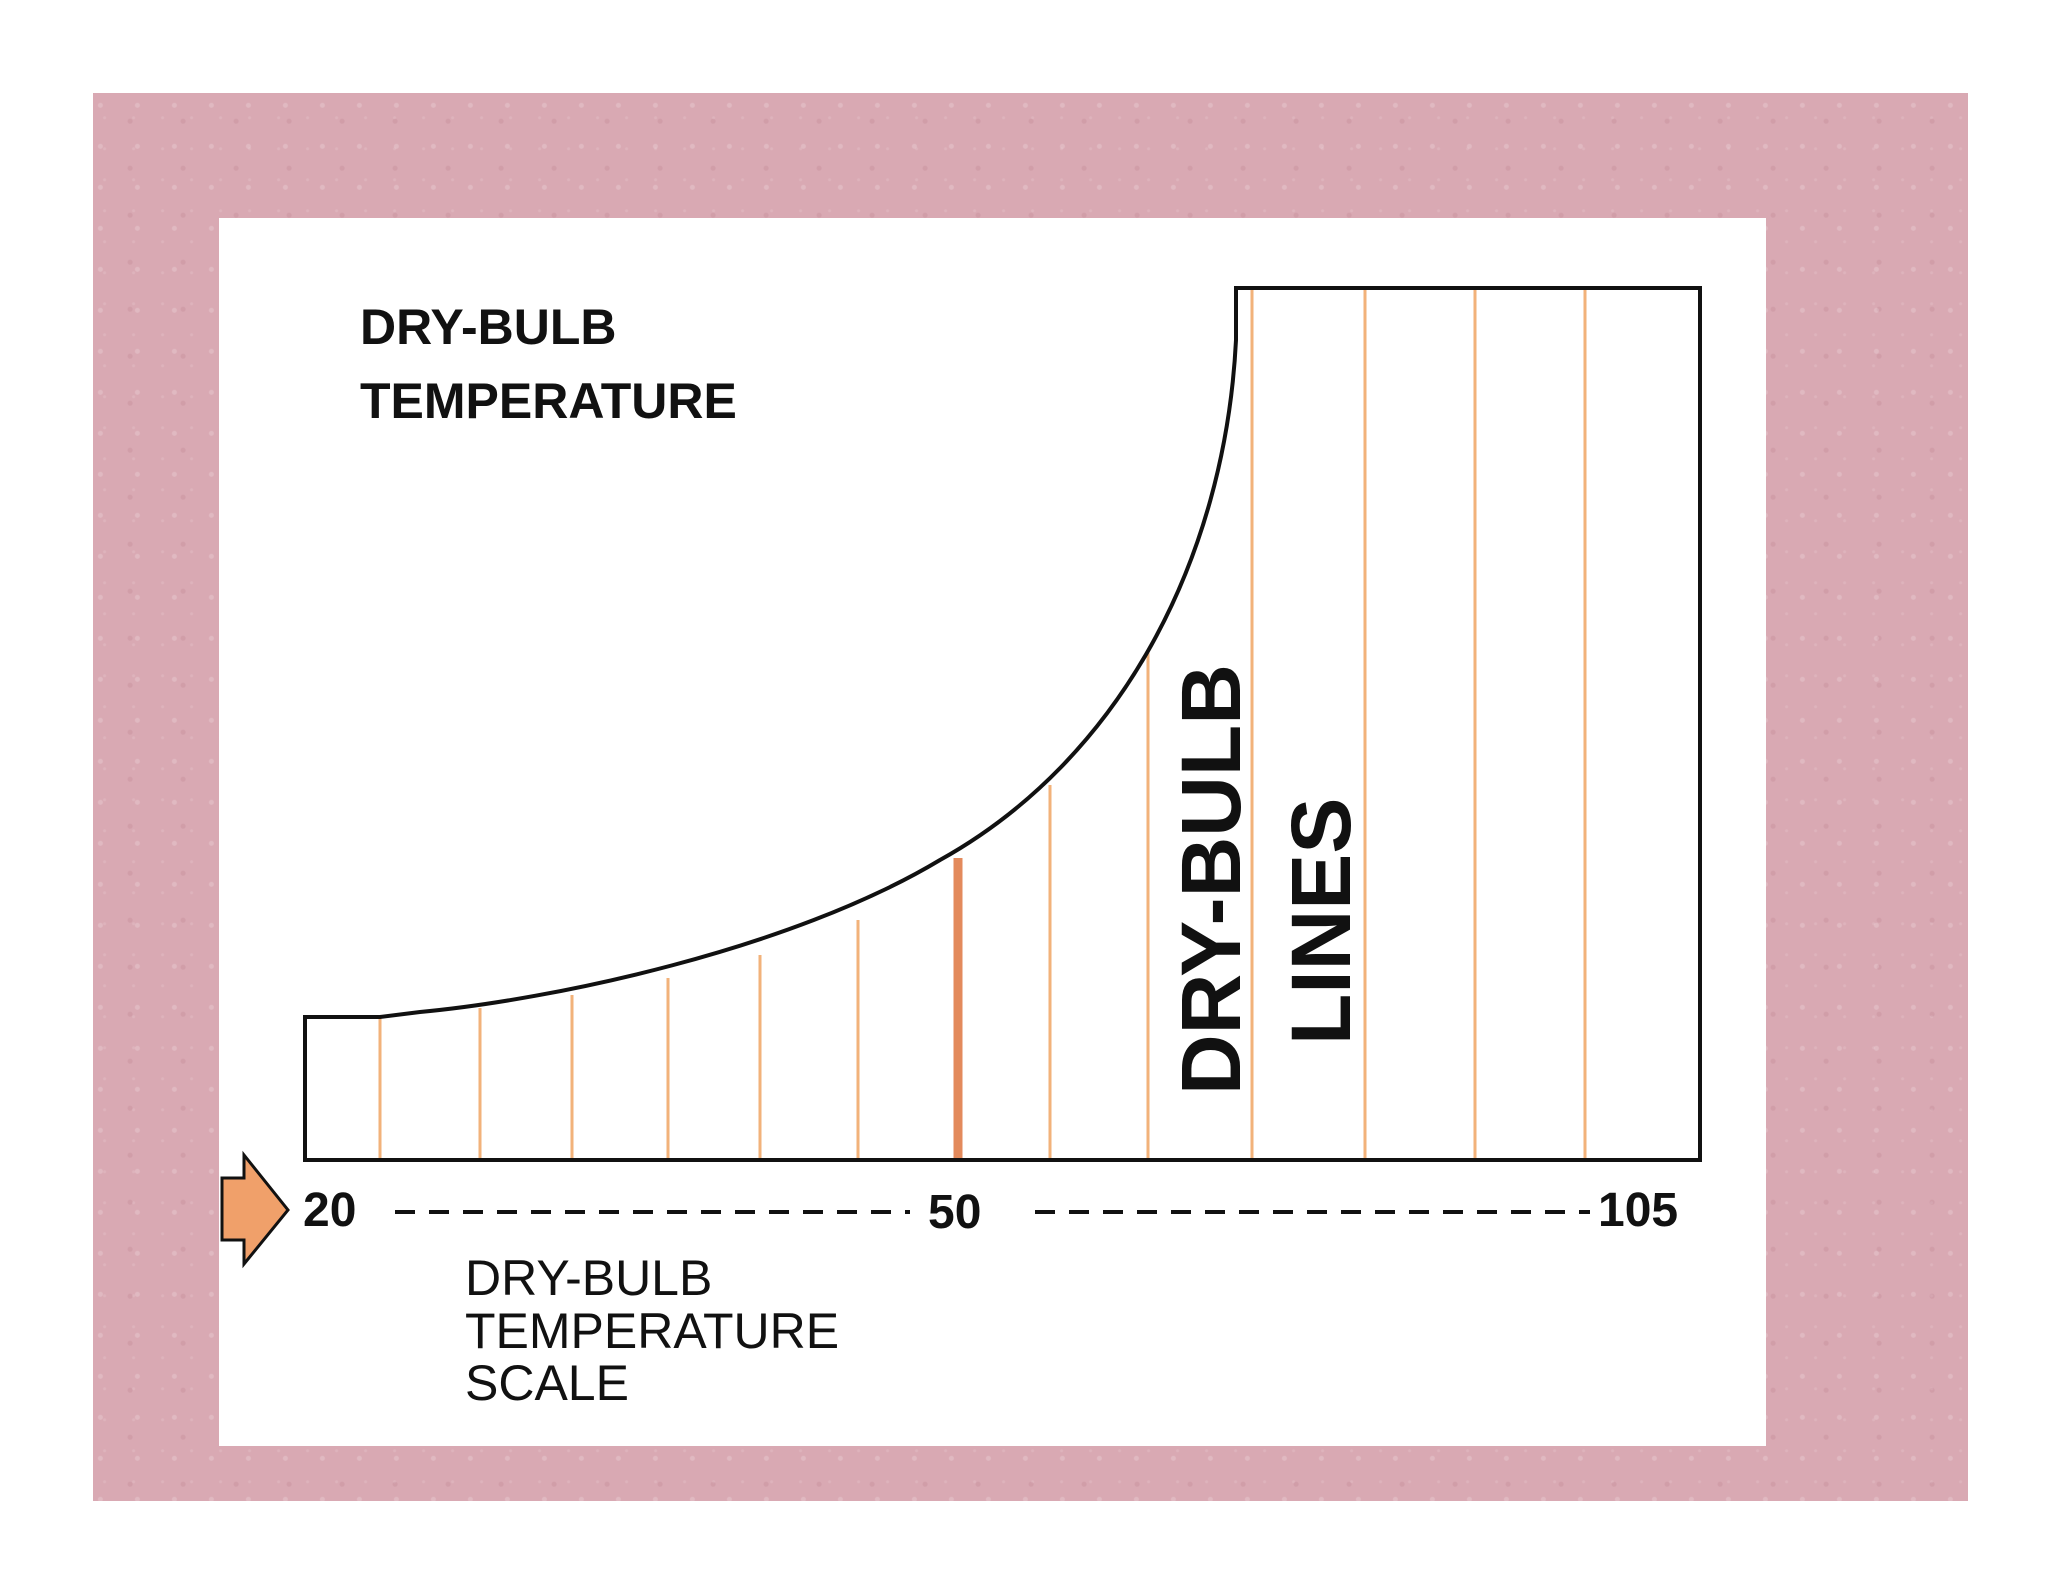 The height and width of the screenshot is (1582, 2048). Describe the element at coordinates (588, 1278) in the screenshot. I see `scale-label-line-1: DRY-BULB` at that location.